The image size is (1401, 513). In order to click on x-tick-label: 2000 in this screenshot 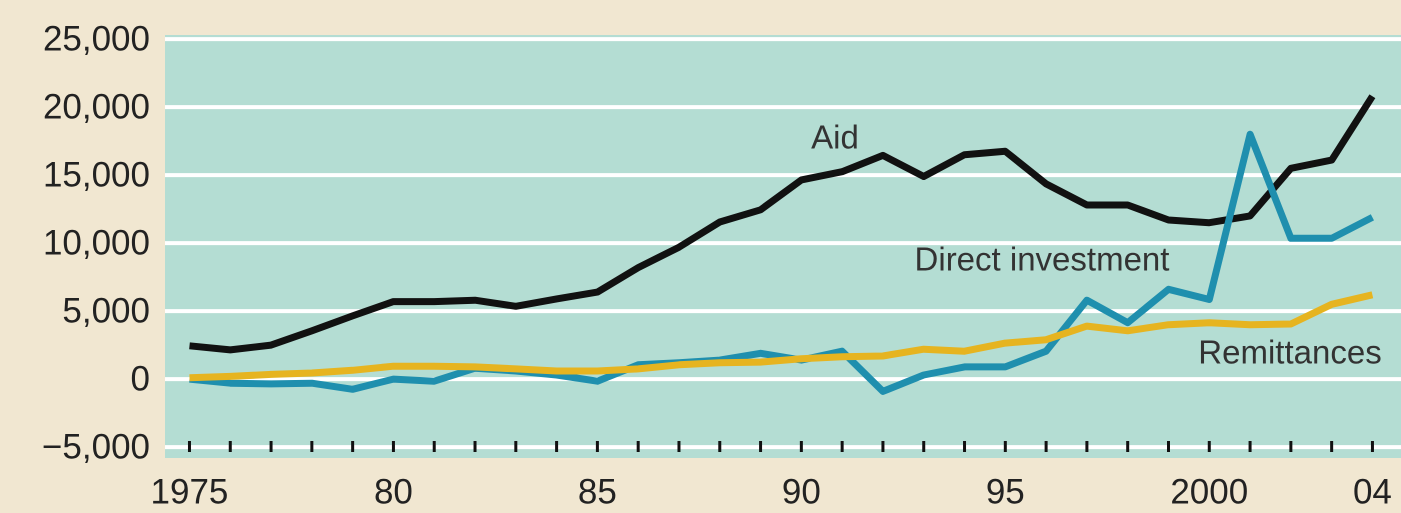, I will do `click(1209, 491)`.